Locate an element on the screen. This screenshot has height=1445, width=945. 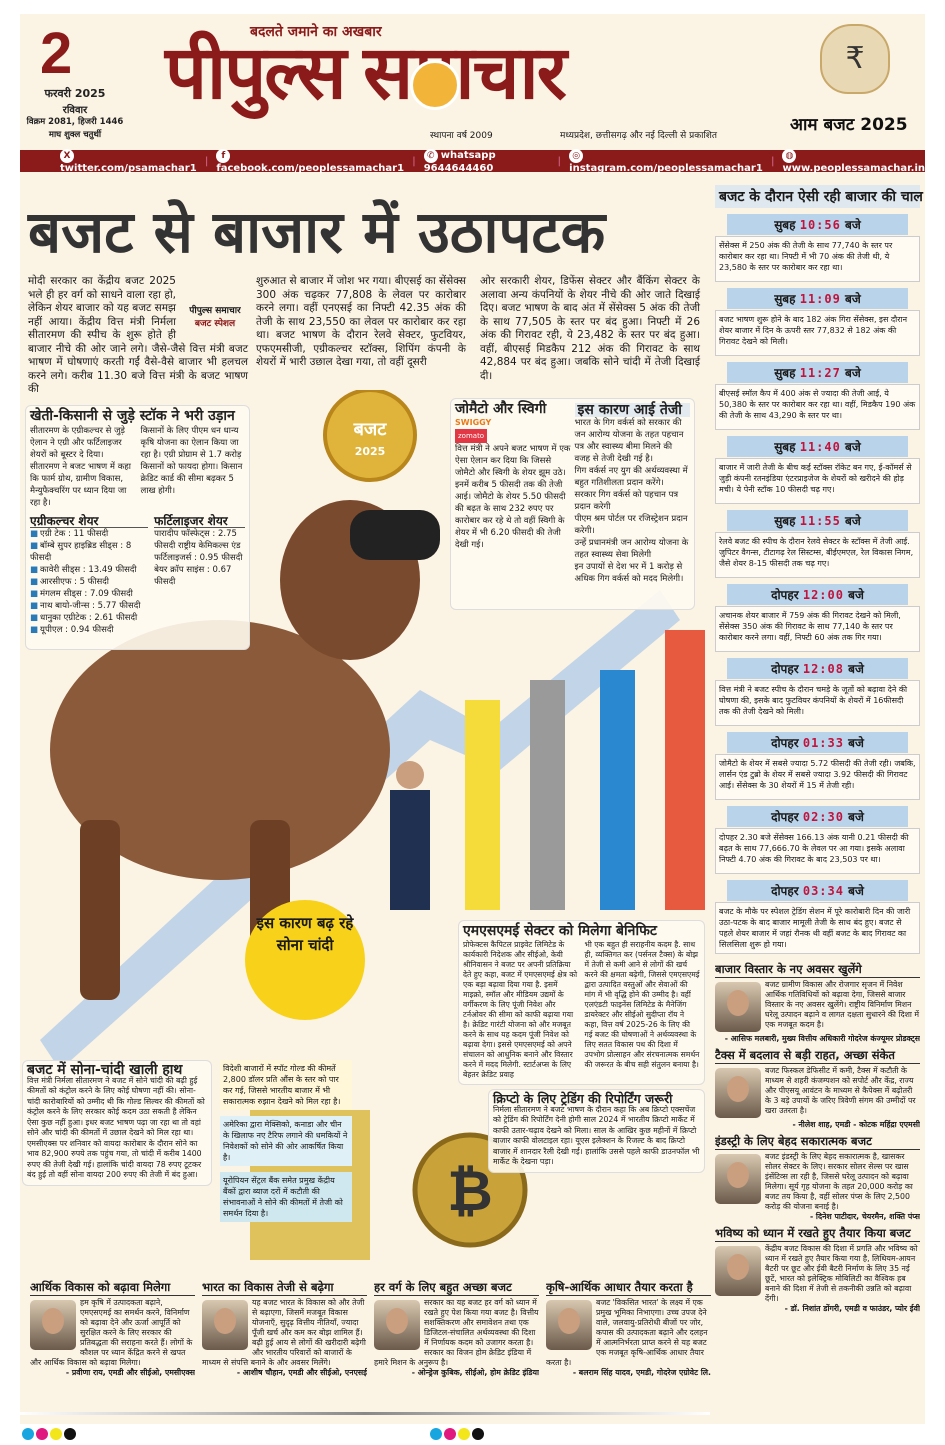
divider is located at coordinates (365, 1413).